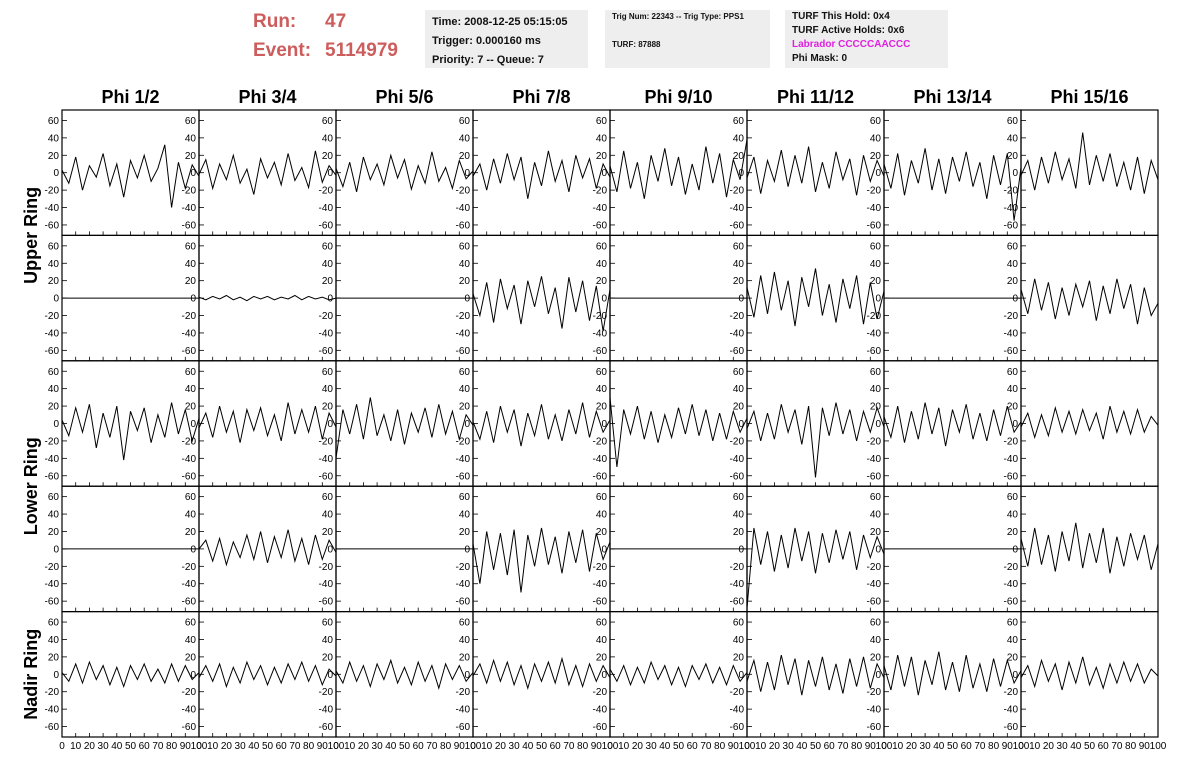 The width and height of the screenshot is (1196, 772). I want to click on info-line: TURF Active Holds: 0x6, so click(848, 30).